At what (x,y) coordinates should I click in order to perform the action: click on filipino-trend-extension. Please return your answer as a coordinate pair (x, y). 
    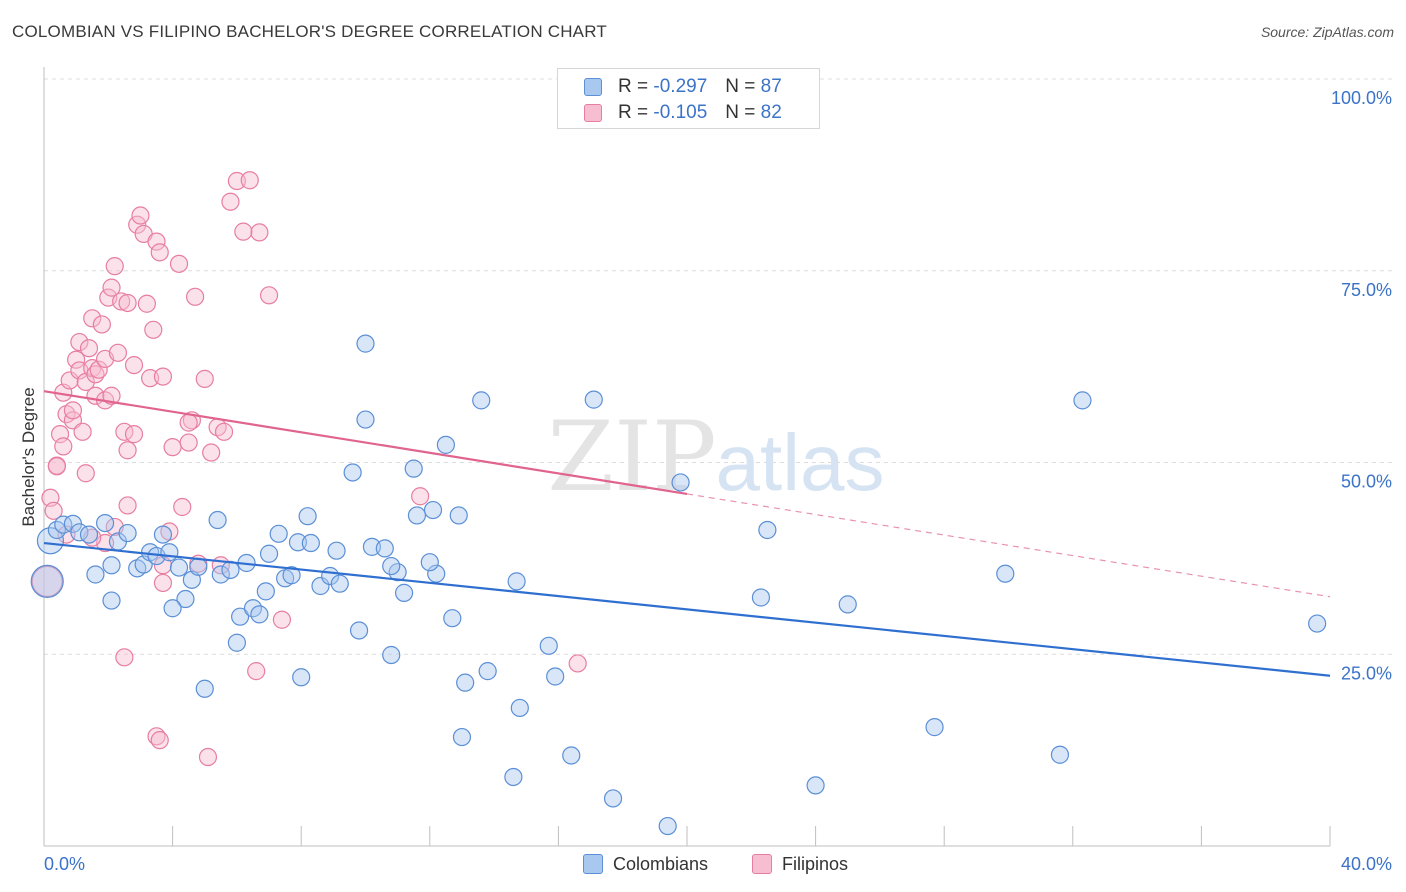
    Looking at the image, I should click on (1008, 545).